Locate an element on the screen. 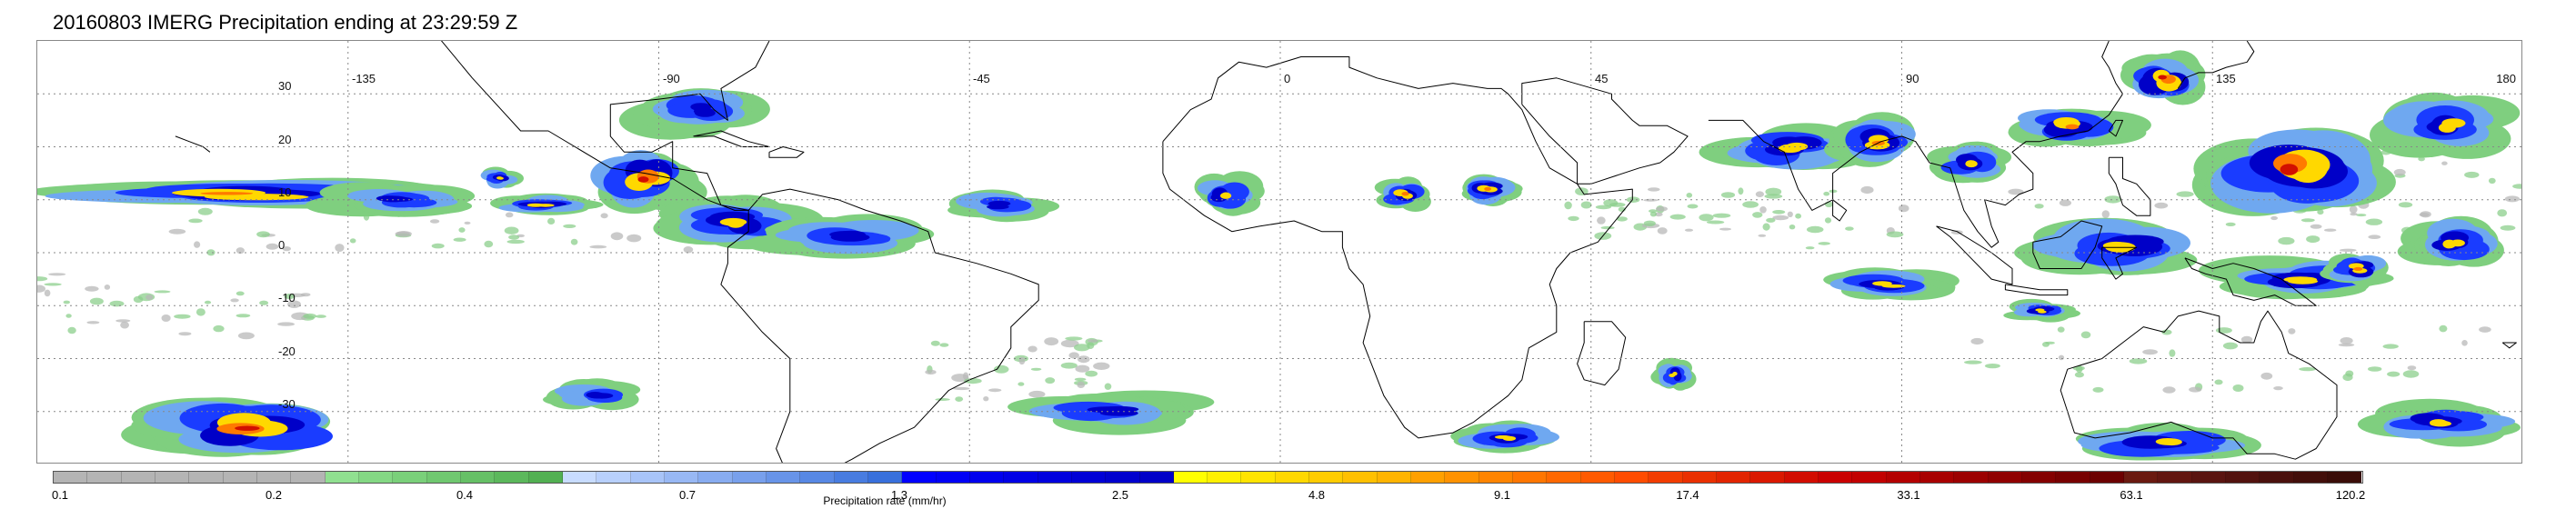 Image resolution: width=2576 pixels, height=519 pixels. colorbar-tick-label: 1.3 is located at coordinates (899, 495).